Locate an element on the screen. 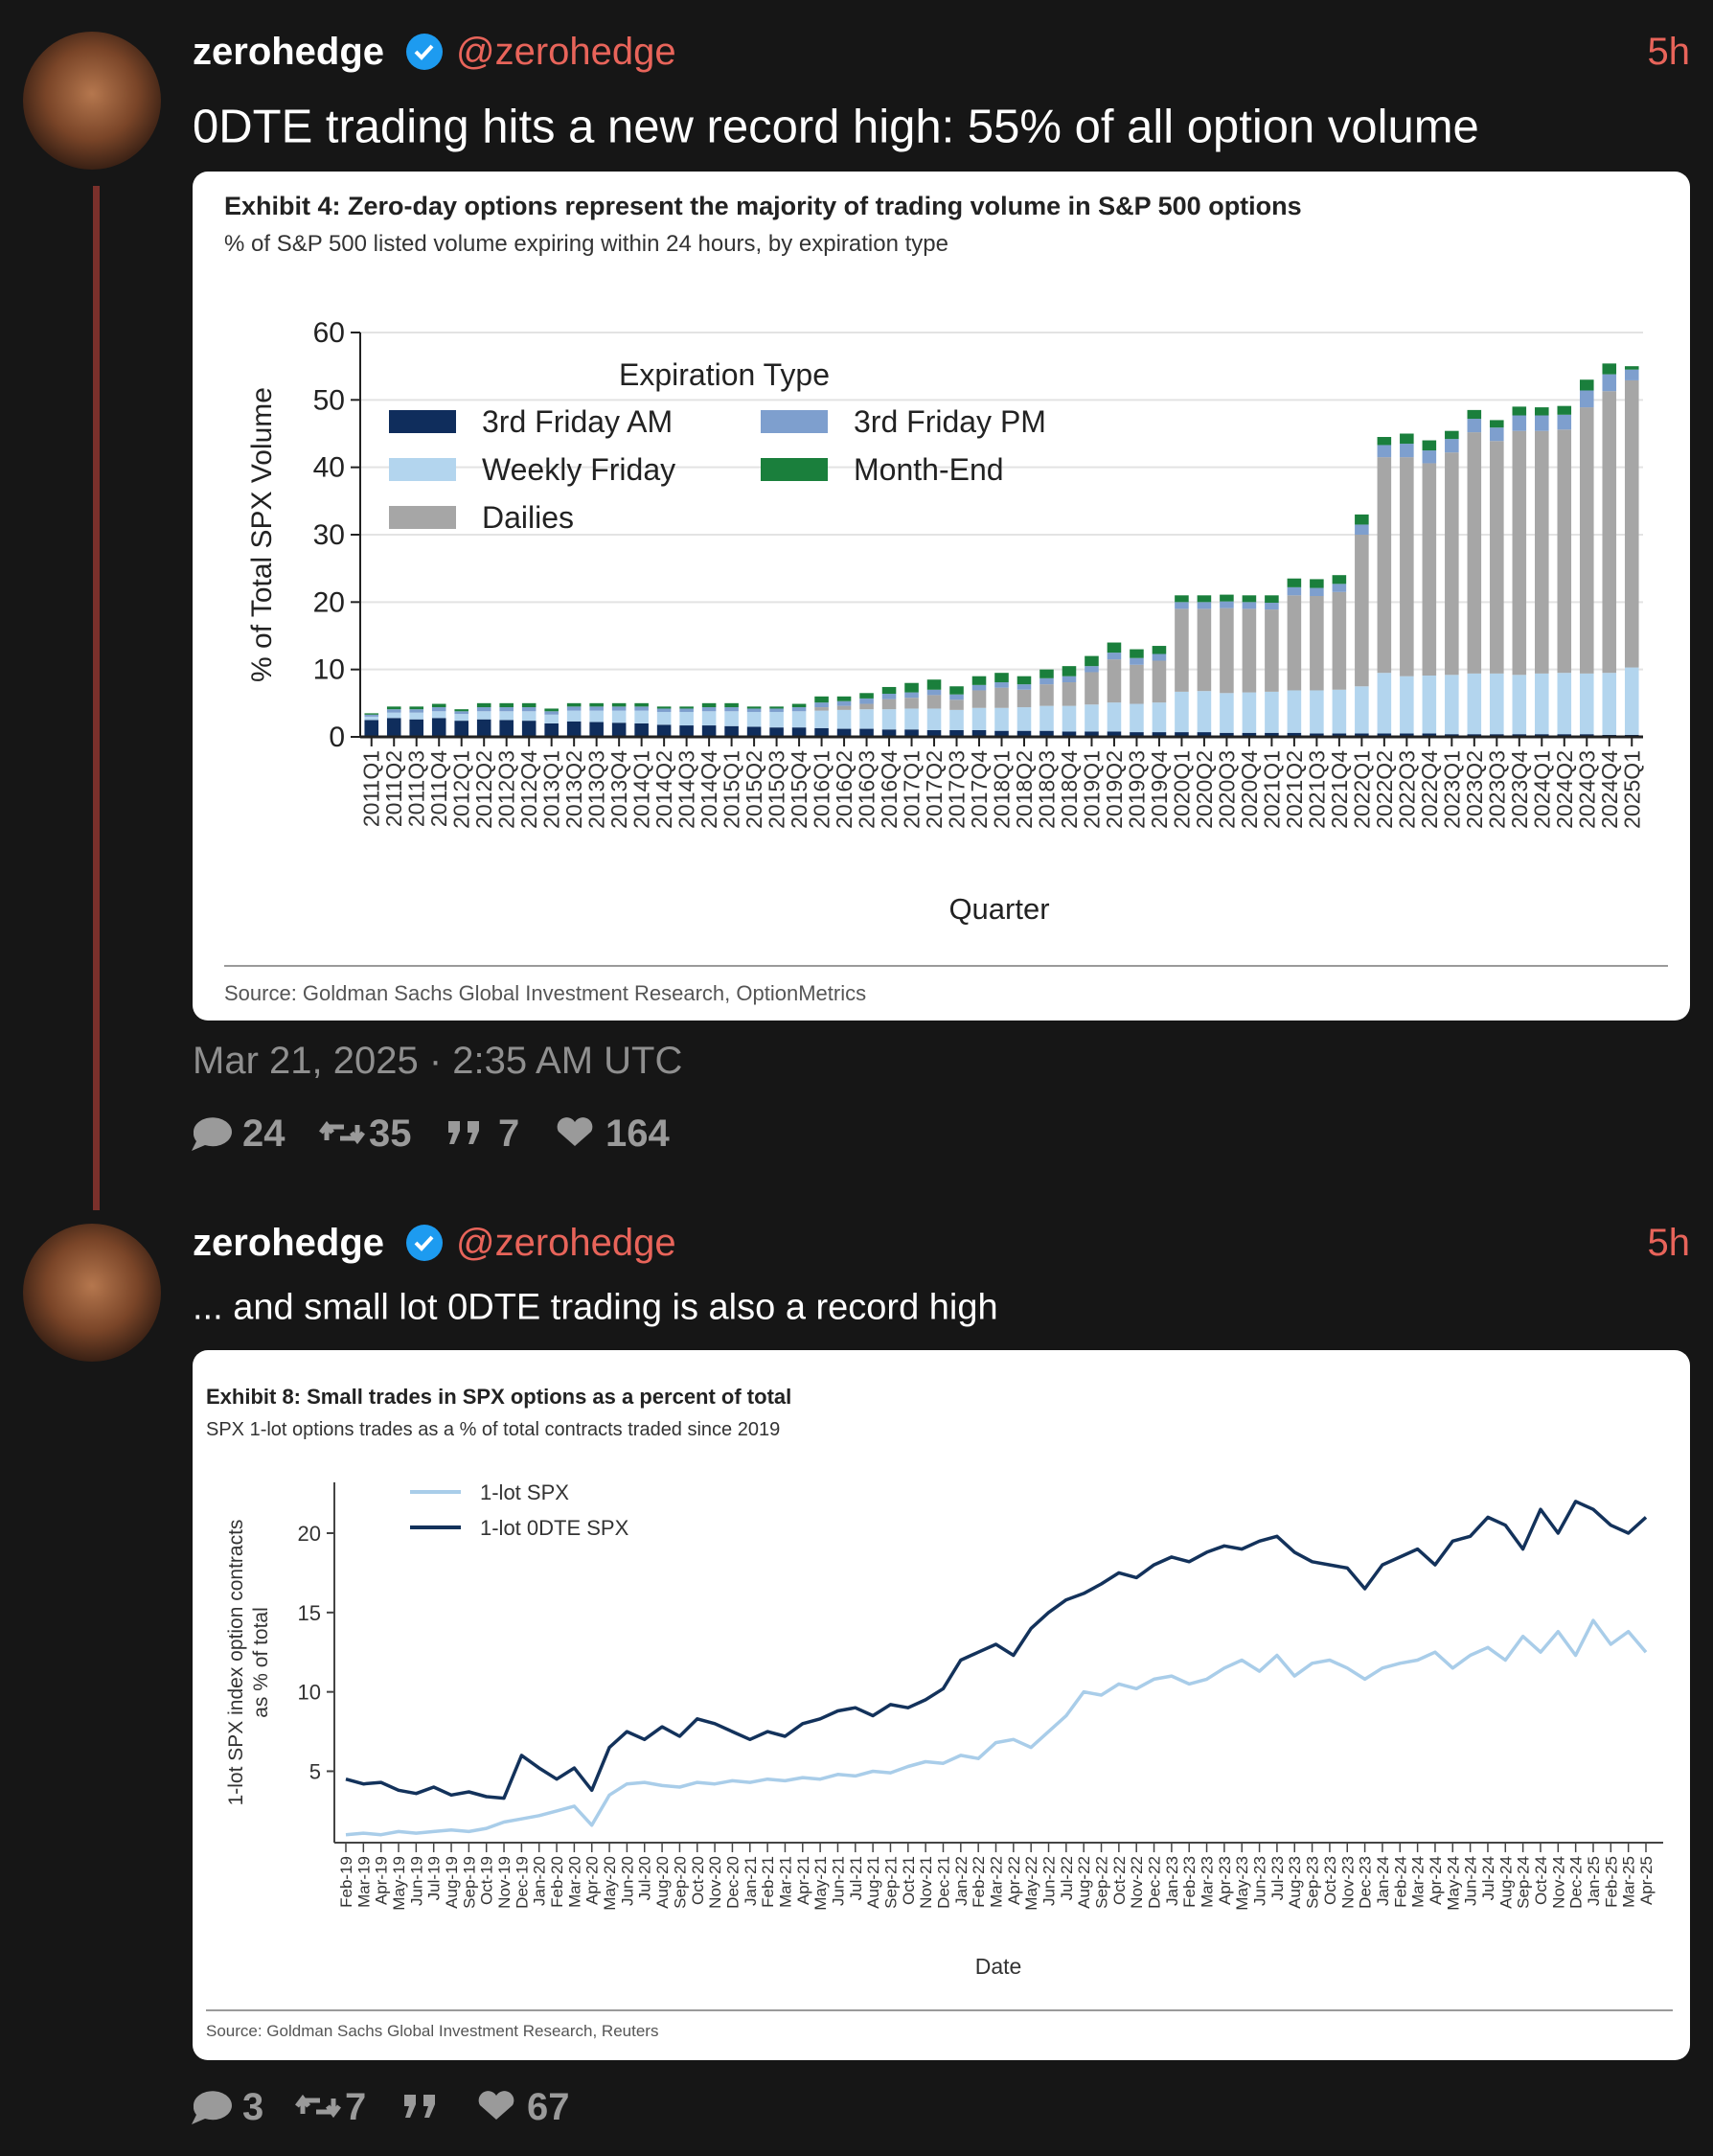 This screenshot has height=2156, width=1713. x-tick-label: 2015Q4 is located at coordinates (799, 789).